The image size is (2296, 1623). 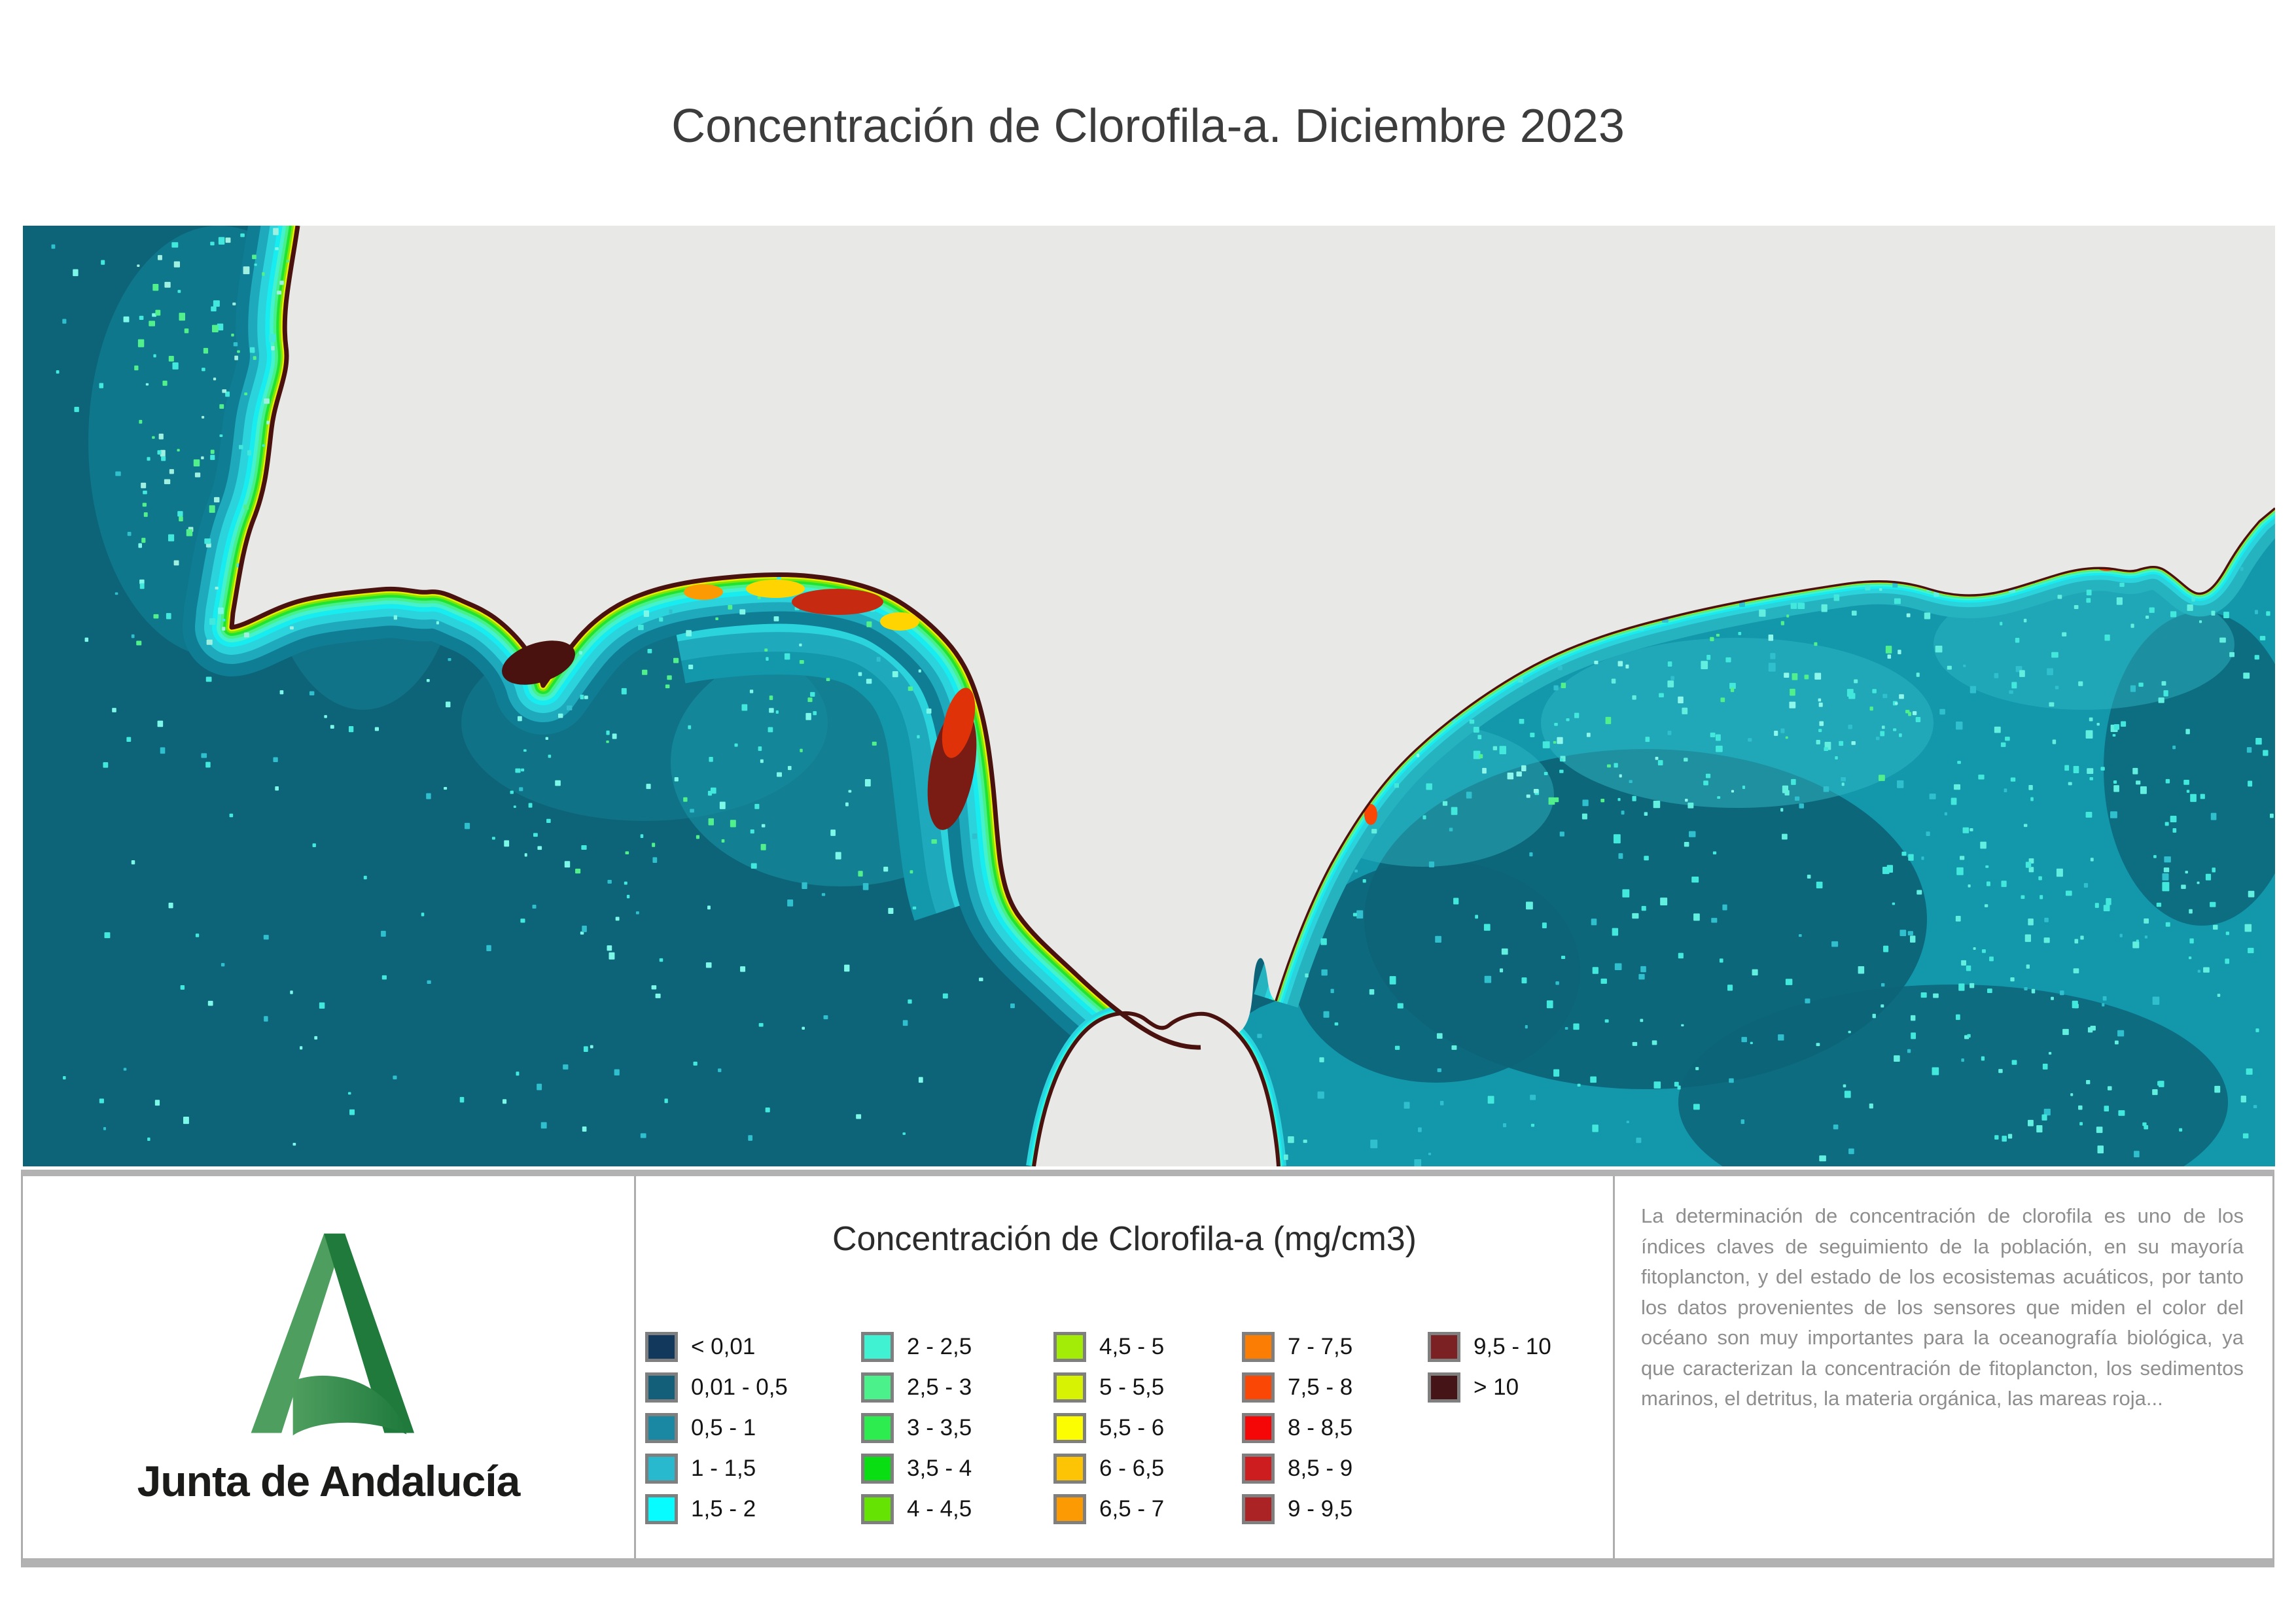 What do you see at coordinates (1320, 1387) in the screenshot?
I see `legend-label: 7,5 - 8` at bounding box center [1320, 1387].